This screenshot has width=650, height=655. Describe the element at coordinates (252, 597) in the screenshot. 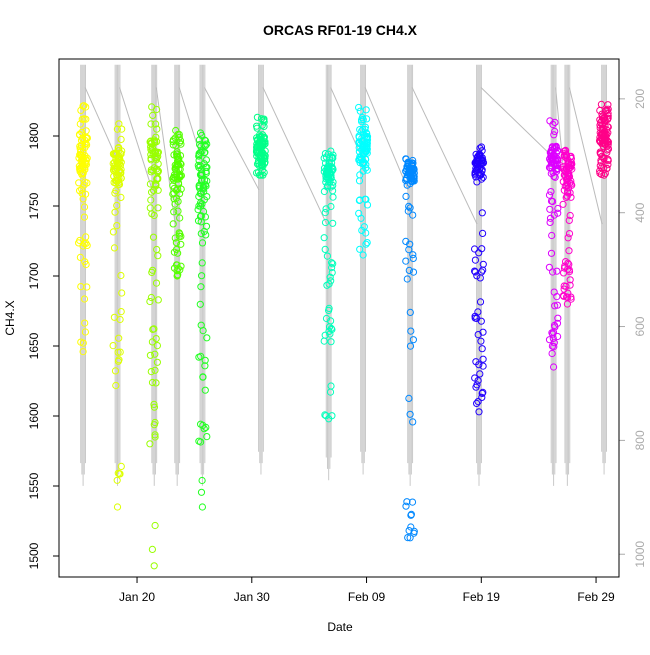

I see `x-tick-label: Jan 30` at that location.